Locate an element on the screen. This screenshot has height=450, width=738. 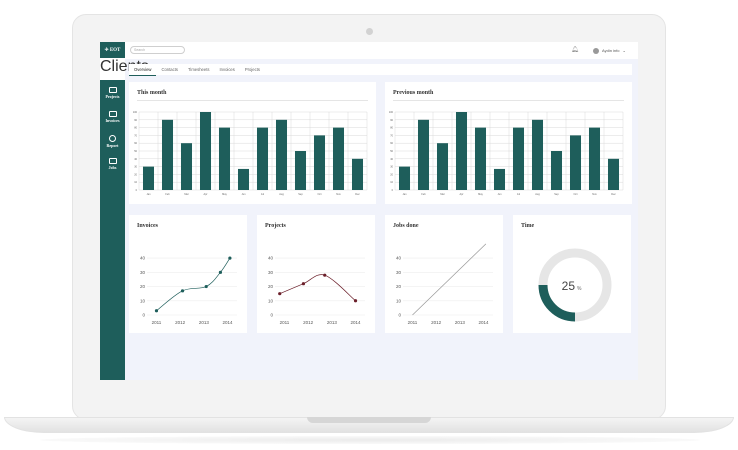
sidebar-item-projects: Projects is located at coordinates (112, 97).